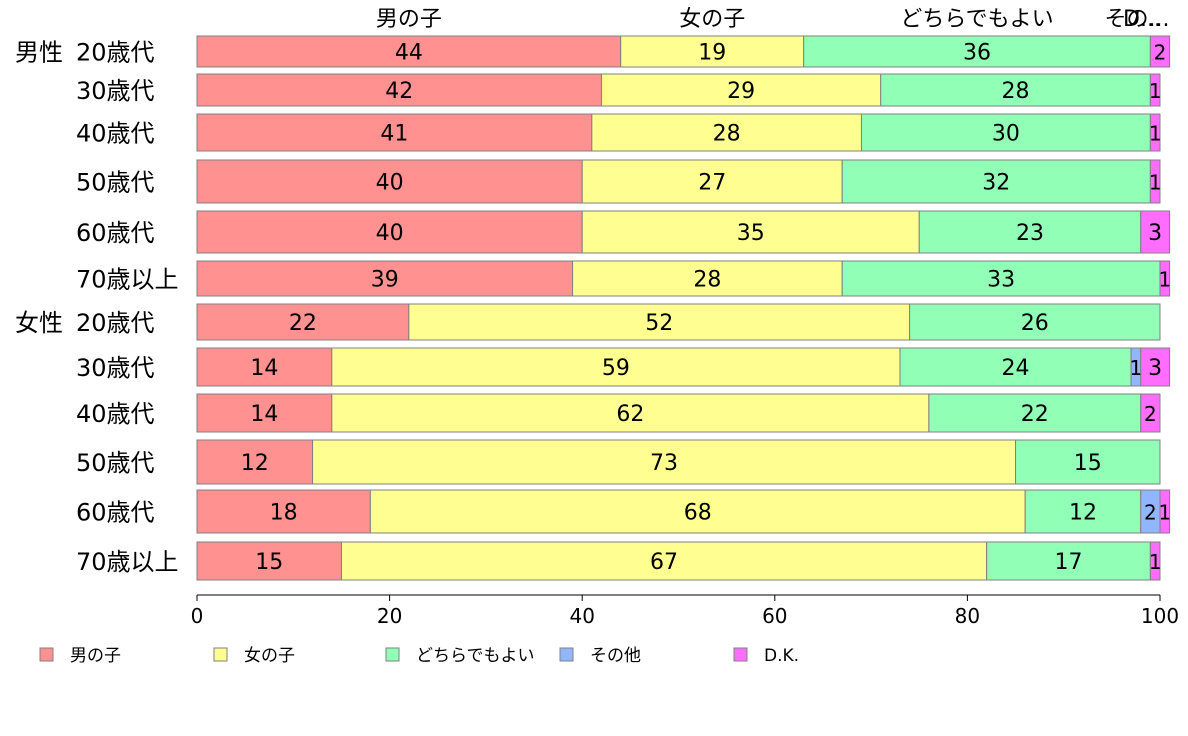 The image size is (1188, 736). I want to click on group-label: 男性, so click(39, 53).